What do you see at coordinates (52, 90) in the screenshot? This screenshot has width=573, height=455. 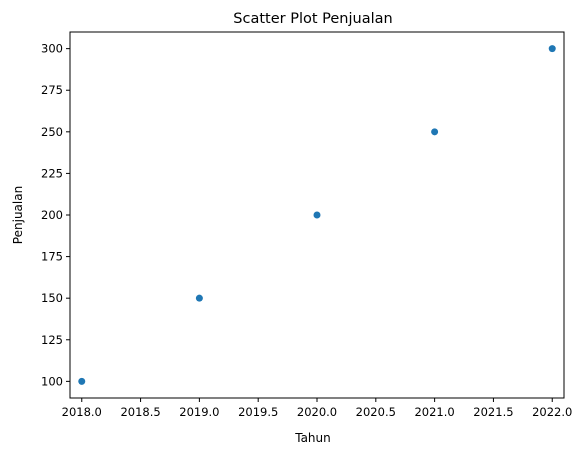 I see `y-tick-label: 275` at bounding box center [52, 90].